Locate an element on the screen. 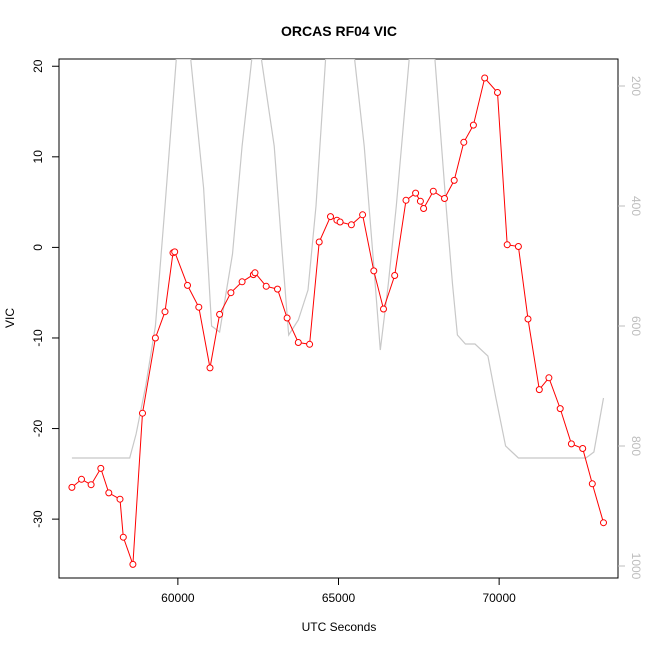 The width and height of the screenshot is (650, 650). right-tick-label: 800 is located at coordinates (636, 446).